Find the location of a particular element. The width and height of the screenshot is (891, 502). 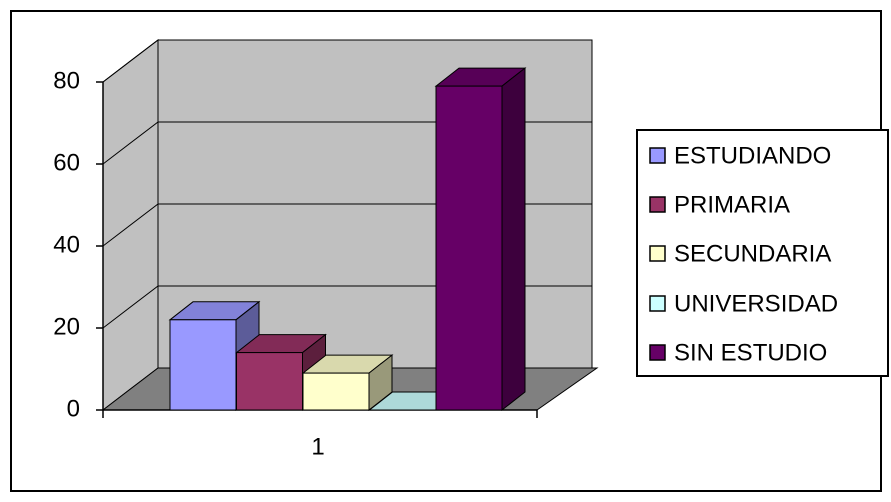

bar-secundaria is located at coordinates (347, 383).